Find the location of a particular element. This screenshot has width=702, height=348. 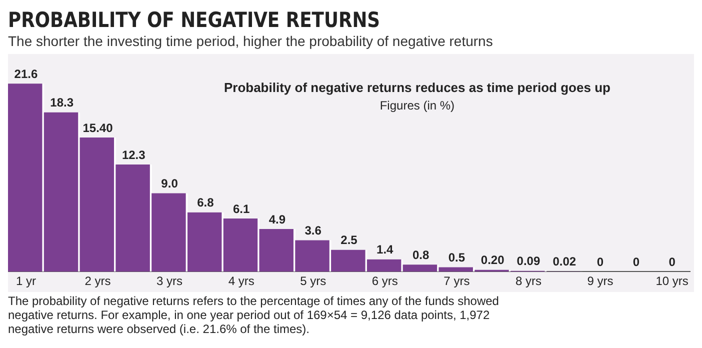

data-label: 15.40 is located at coordinates (98, 127).